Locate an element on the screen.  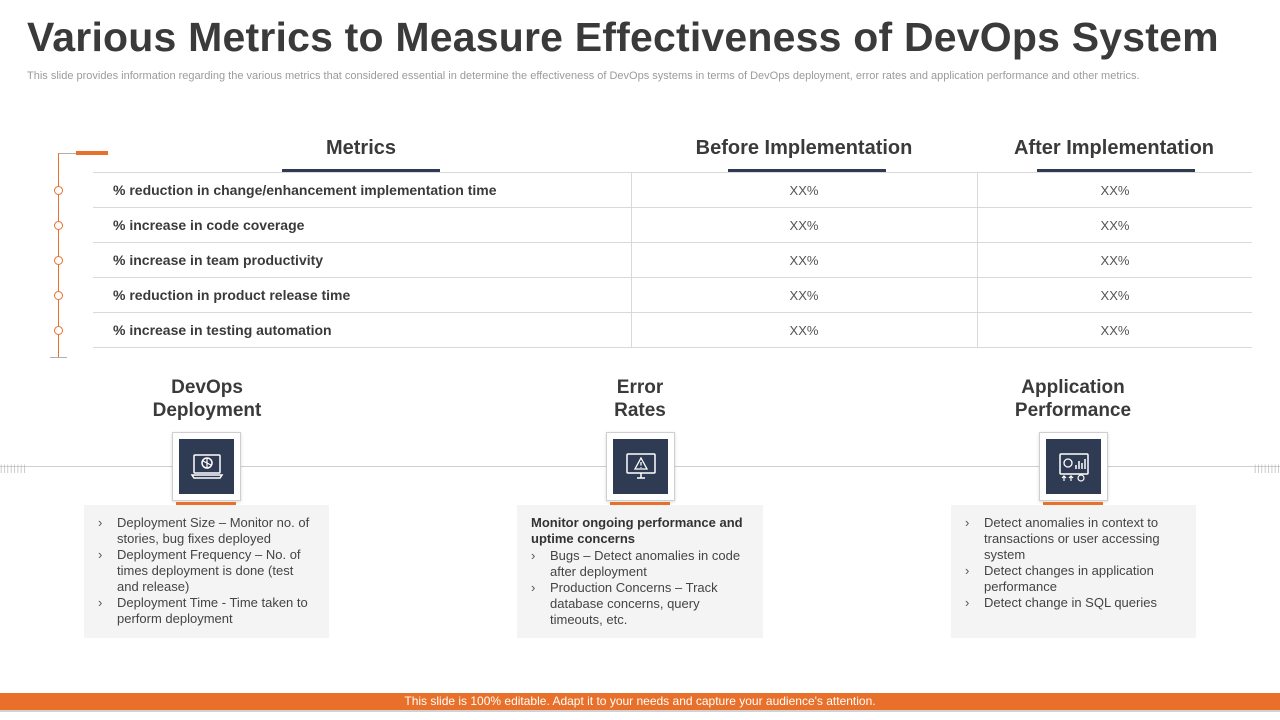
header-metrics: Metrics is located at coordinates (361, 148).